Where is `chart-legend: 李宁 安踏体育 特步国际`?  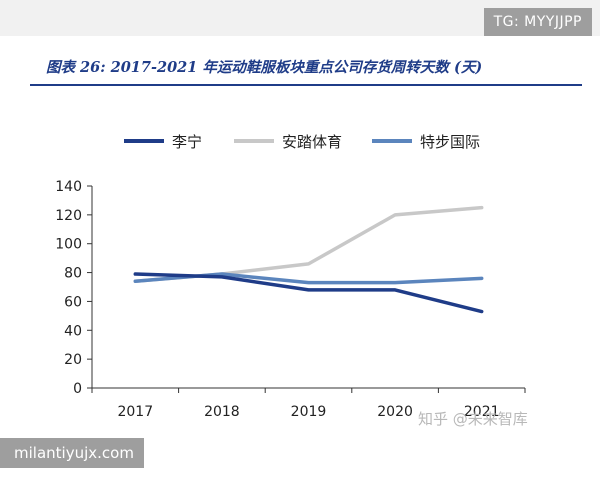 chart-legend: 李宁 安踏体育 特步国际 is located at coordinates (300, 141).